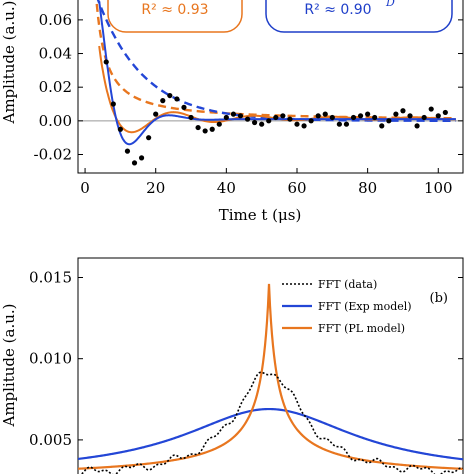 The height and width of the screenshot is (474, 474). What do you see at coordinates (347, 284) in the screenshot?
I see `legend-label-fft-data: FFT (data)` at bounding box center [347, 284].